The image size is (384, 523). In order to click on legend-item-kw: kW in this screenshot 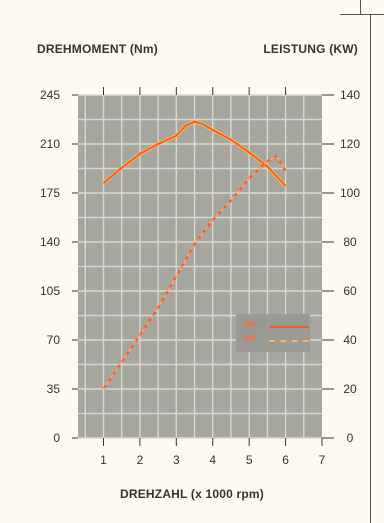, I will do `click(276, 341)`.